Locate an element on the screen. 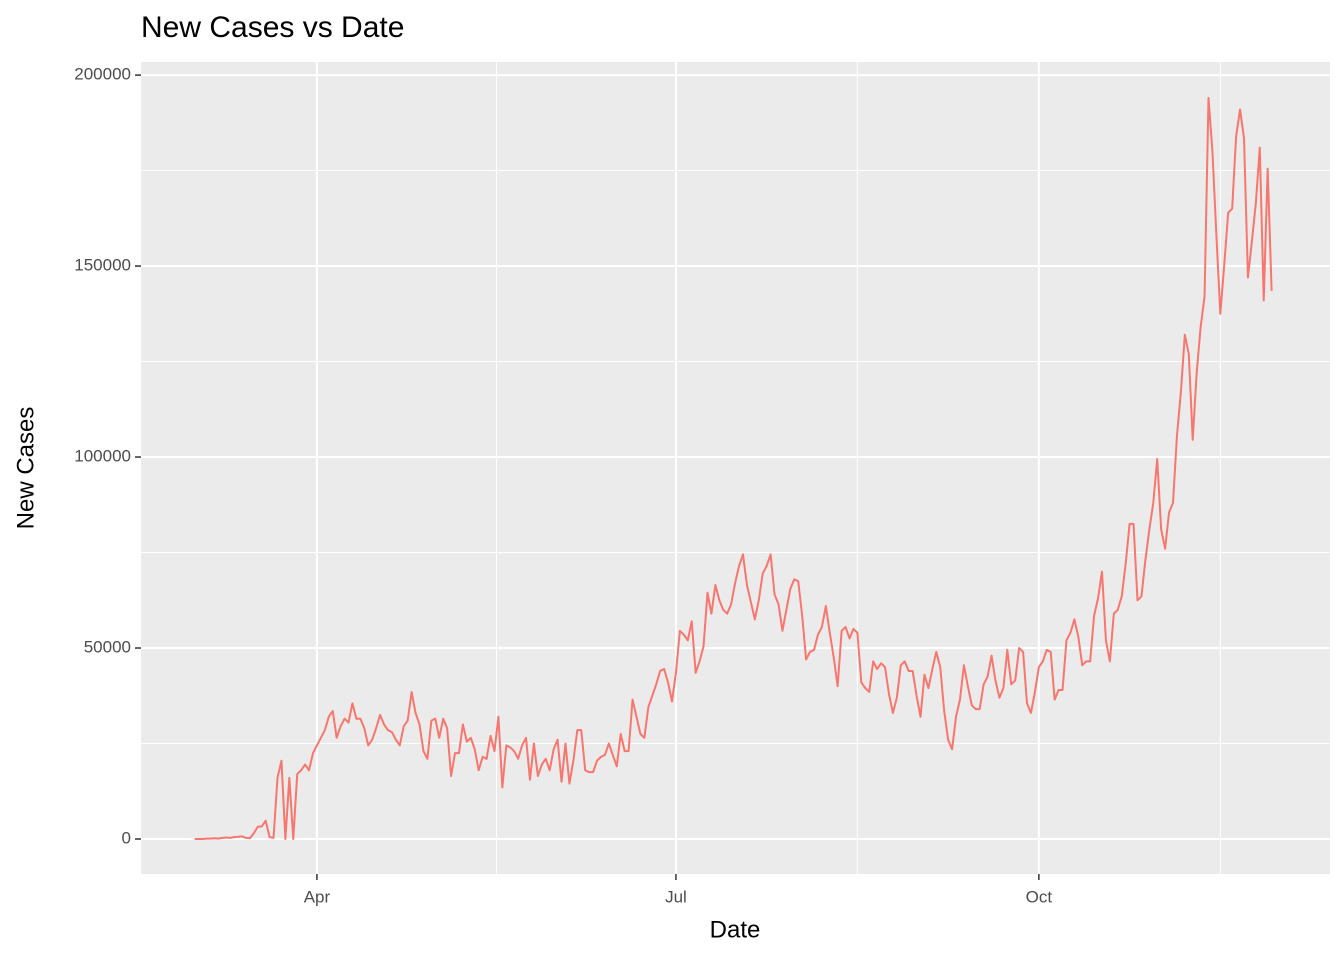  y-axis-title: New Cases is located at coordinates (25, 468).